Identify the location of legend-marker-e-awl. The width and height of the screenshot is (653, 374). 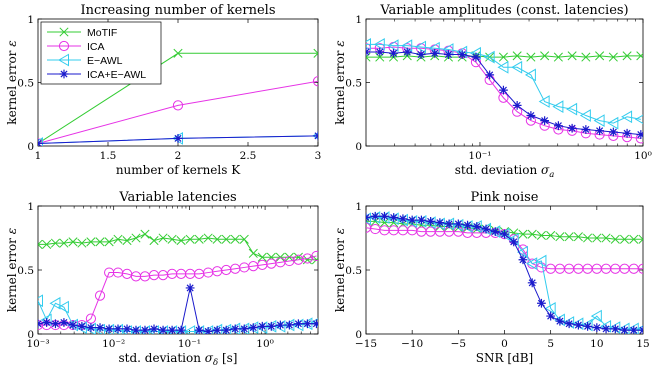
(63, 60).